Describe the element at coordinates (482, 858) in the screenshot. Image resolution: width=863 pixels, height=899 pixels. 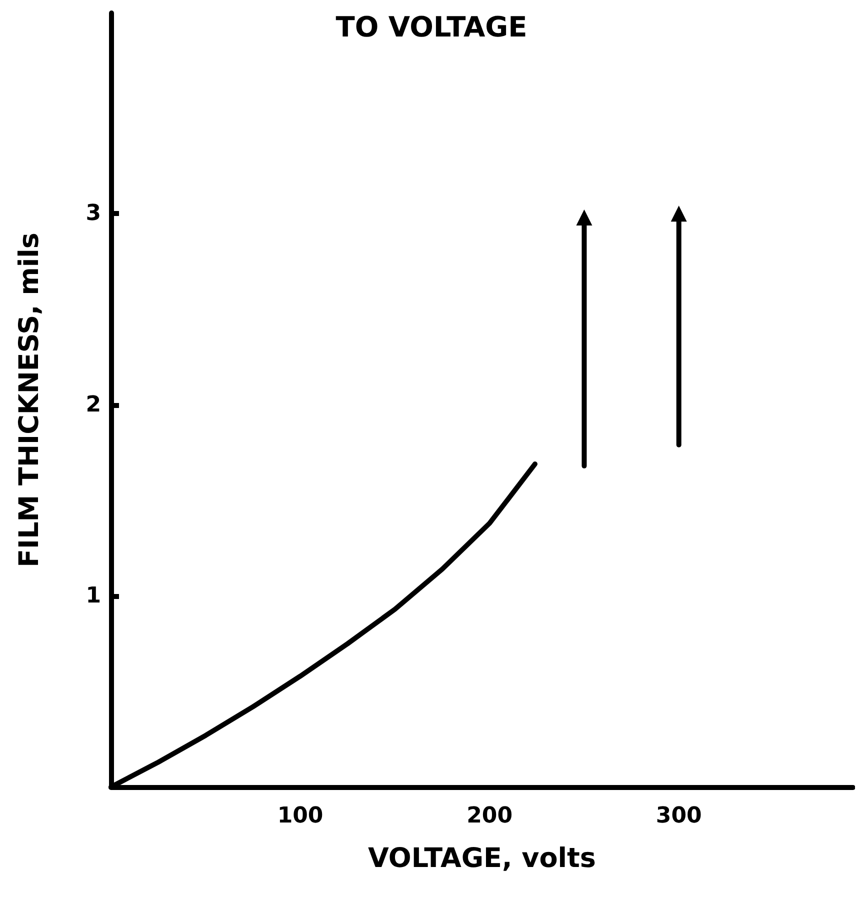
I see `x-axis-title: VOLTAGE, volts` at that location.